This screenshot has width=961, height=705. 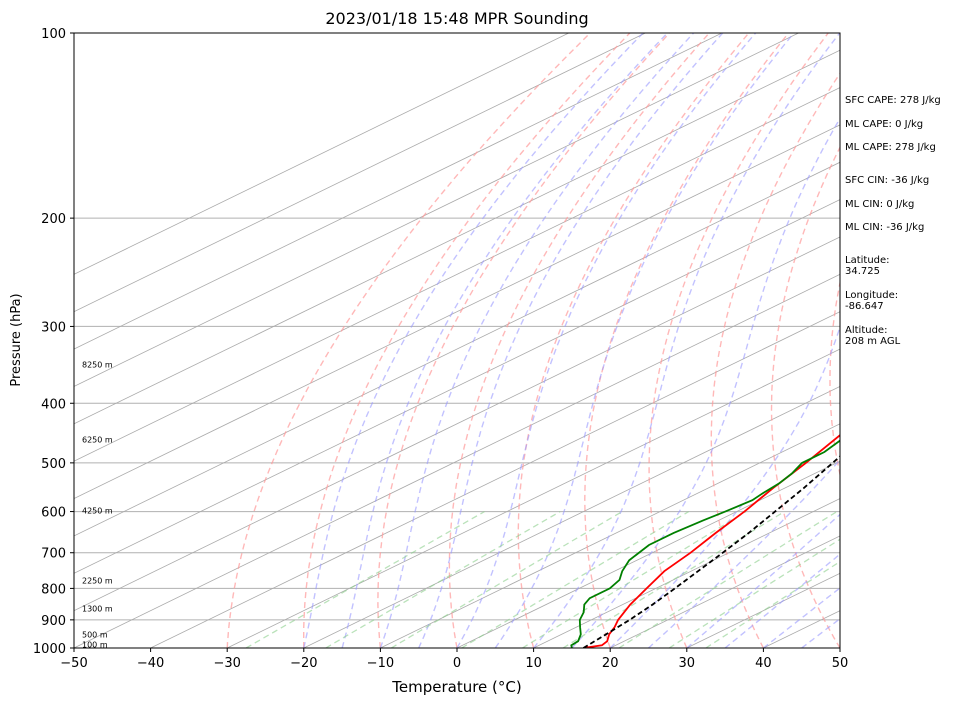 I want to click on x-tick-label: 0, so click(x=457, y=663).